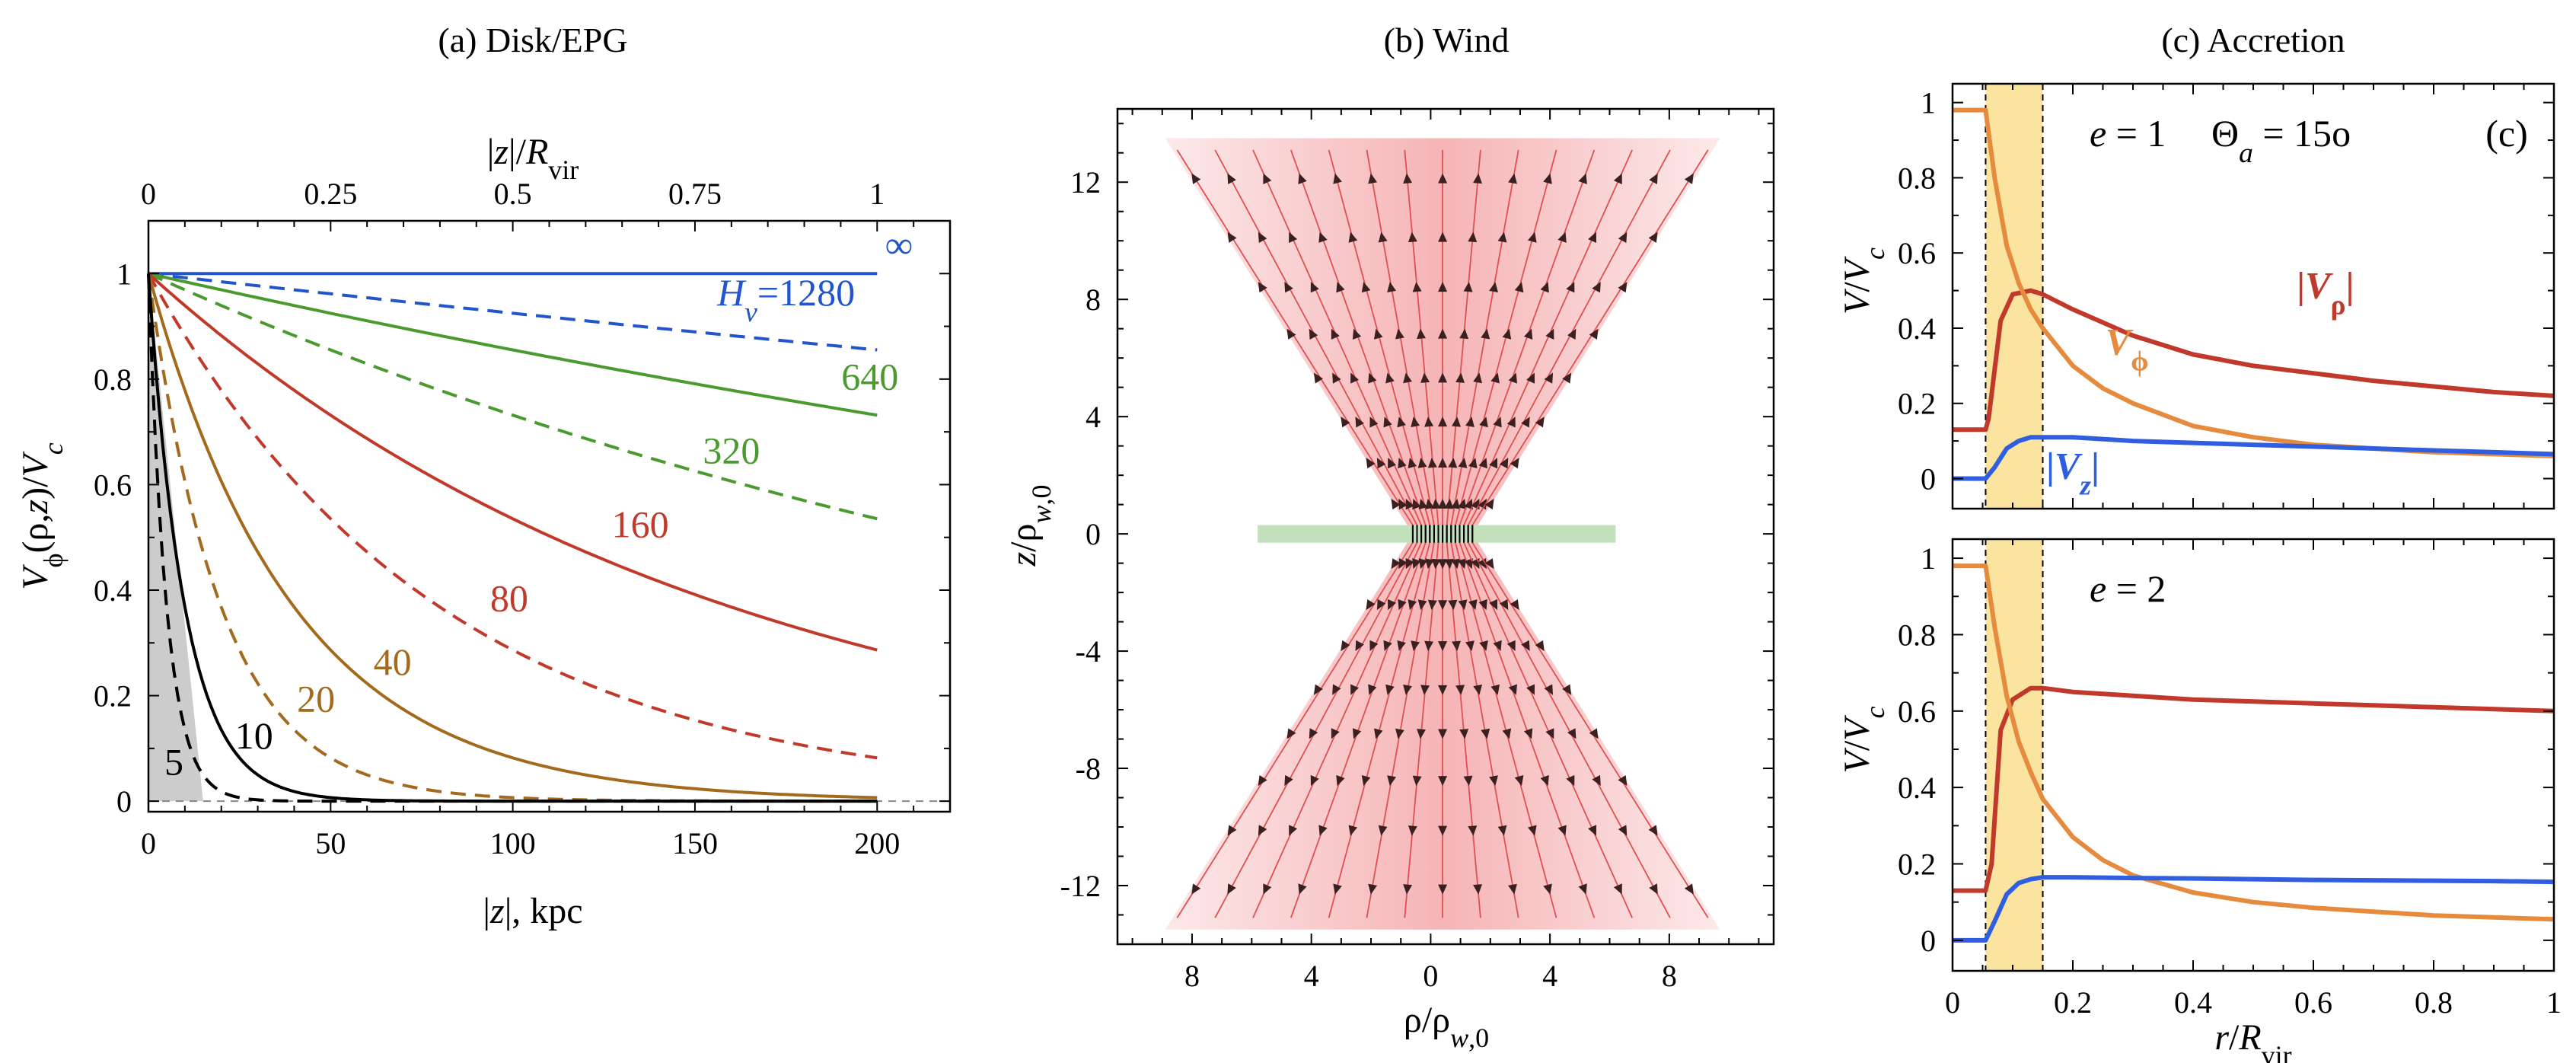 This screenshot has height=1063, width=2576. Describe the element at coordinates (1359, 422) in the screenshot. I see `arrow-1-2u` at that location.